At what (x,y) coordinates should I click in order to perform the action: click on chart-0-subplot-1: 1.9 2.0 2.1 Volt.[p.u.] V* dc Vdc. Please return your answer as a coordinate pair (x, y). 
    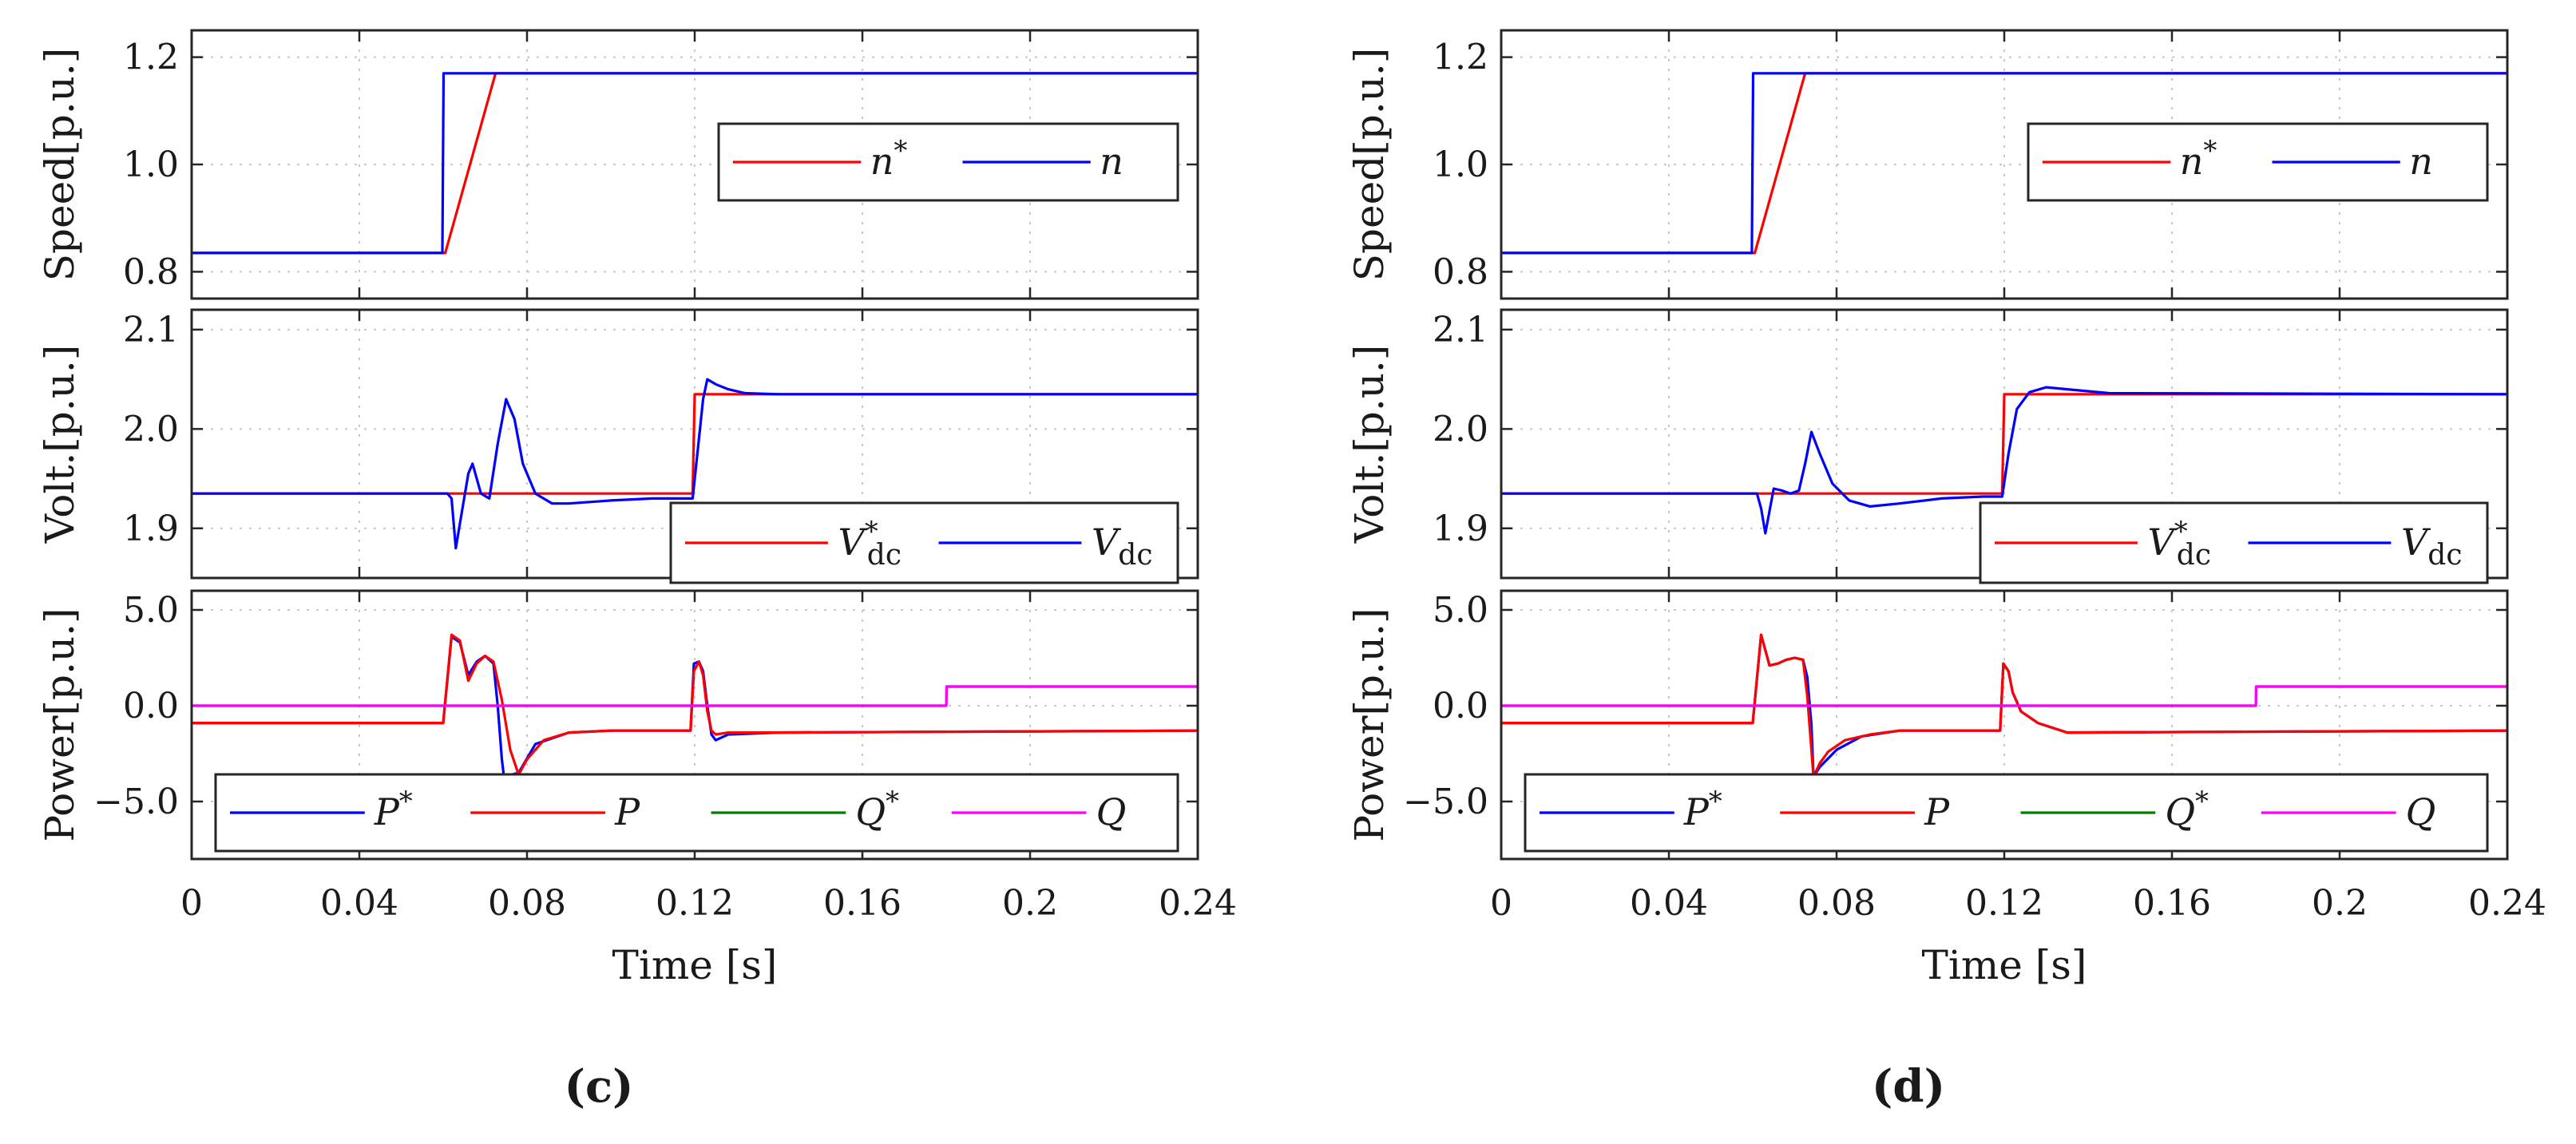
    Looking at the image, I should click on (618, 446).